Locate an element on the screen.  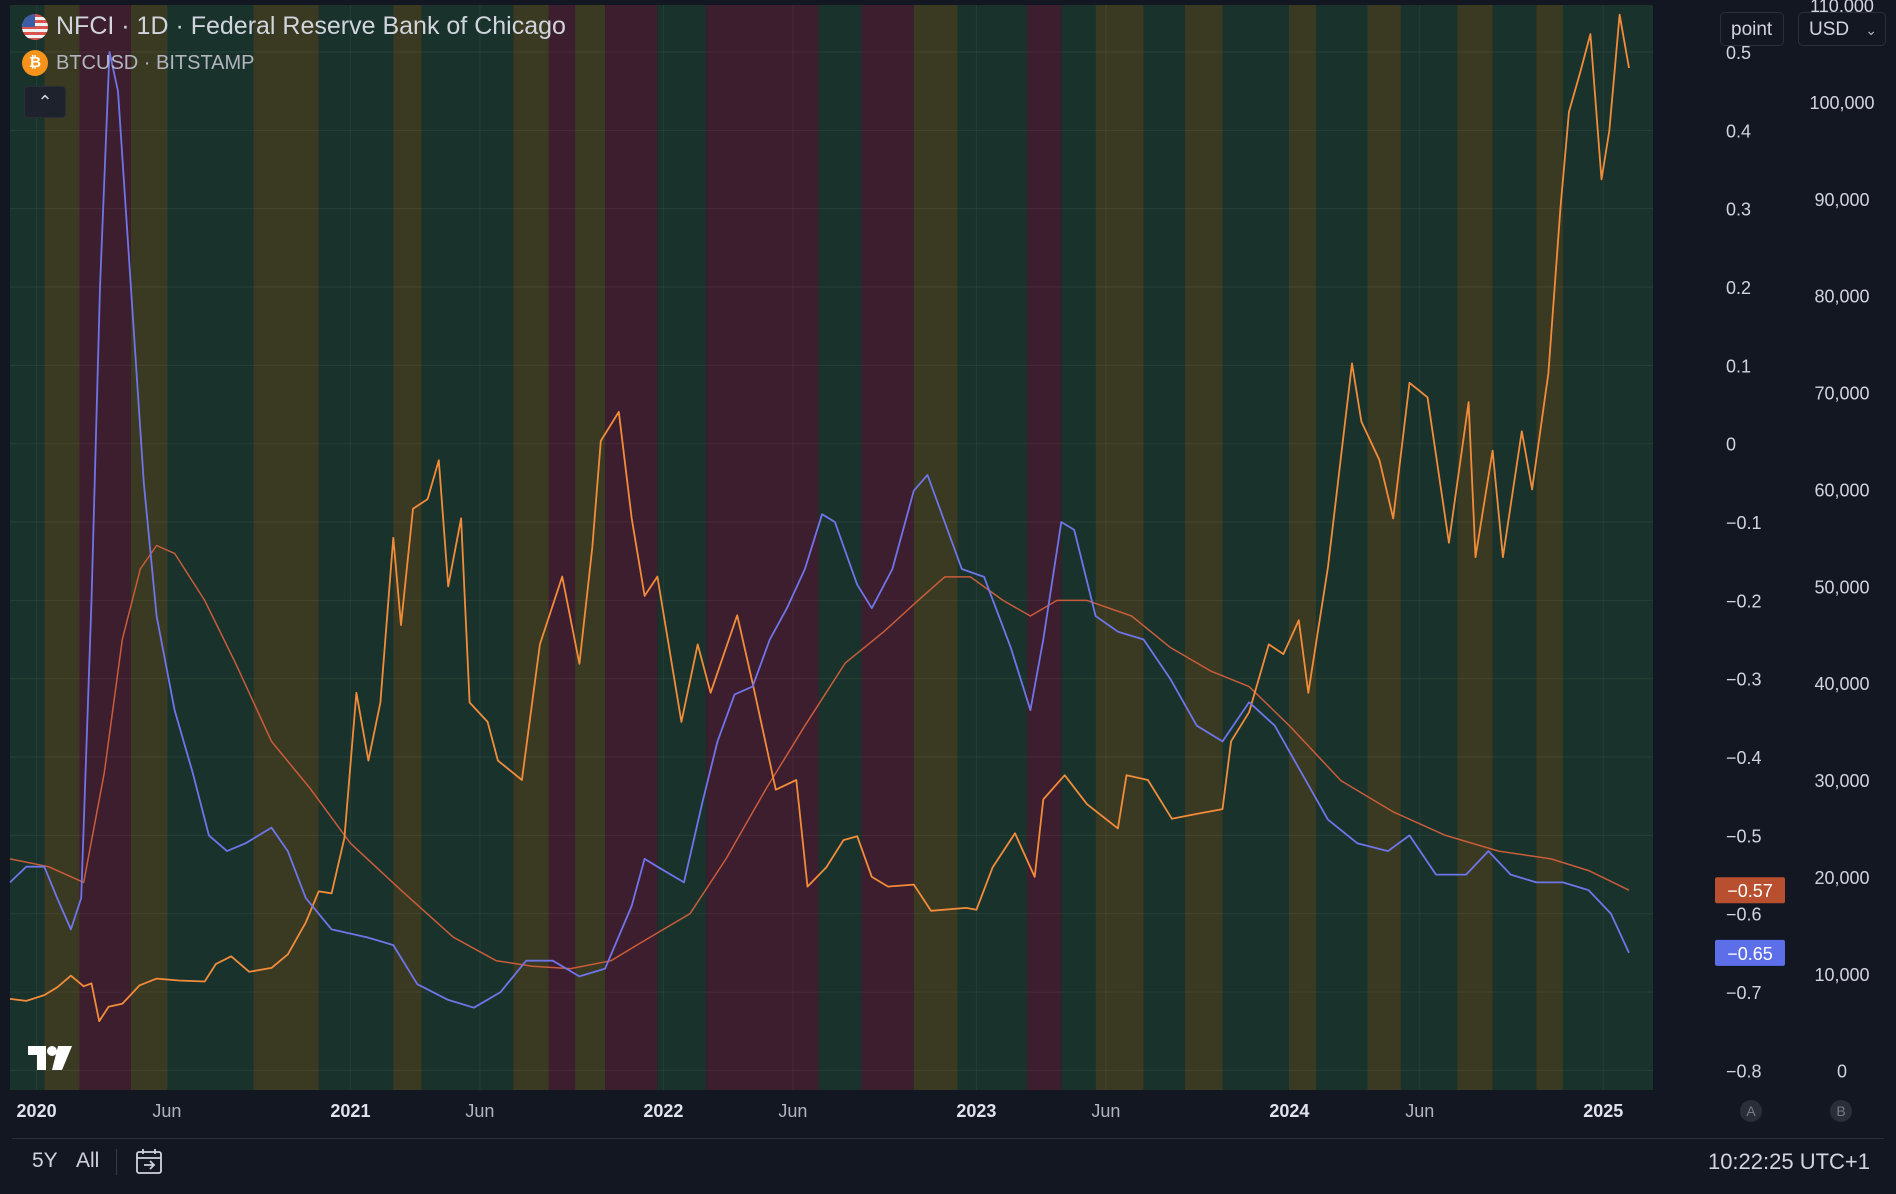
last-value-badge-avg is located at coordinates (1750, 890).